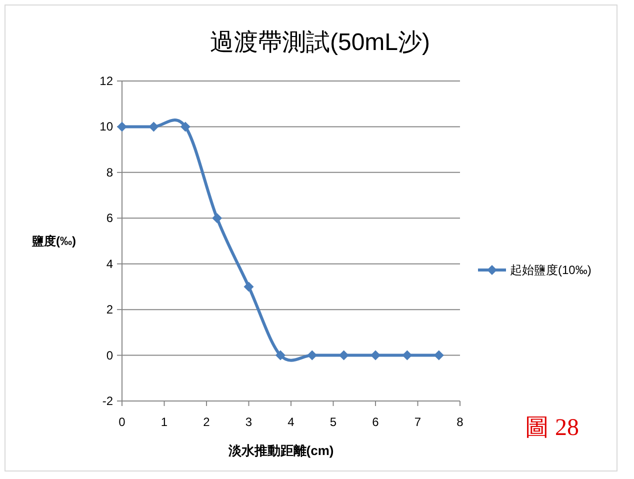 The height and width of the screenshot is (479, 634). What do you see at coordinates (333, 422) in the screenshot?
I see `x-tick-label: 5` at bounding box center [333, 422].